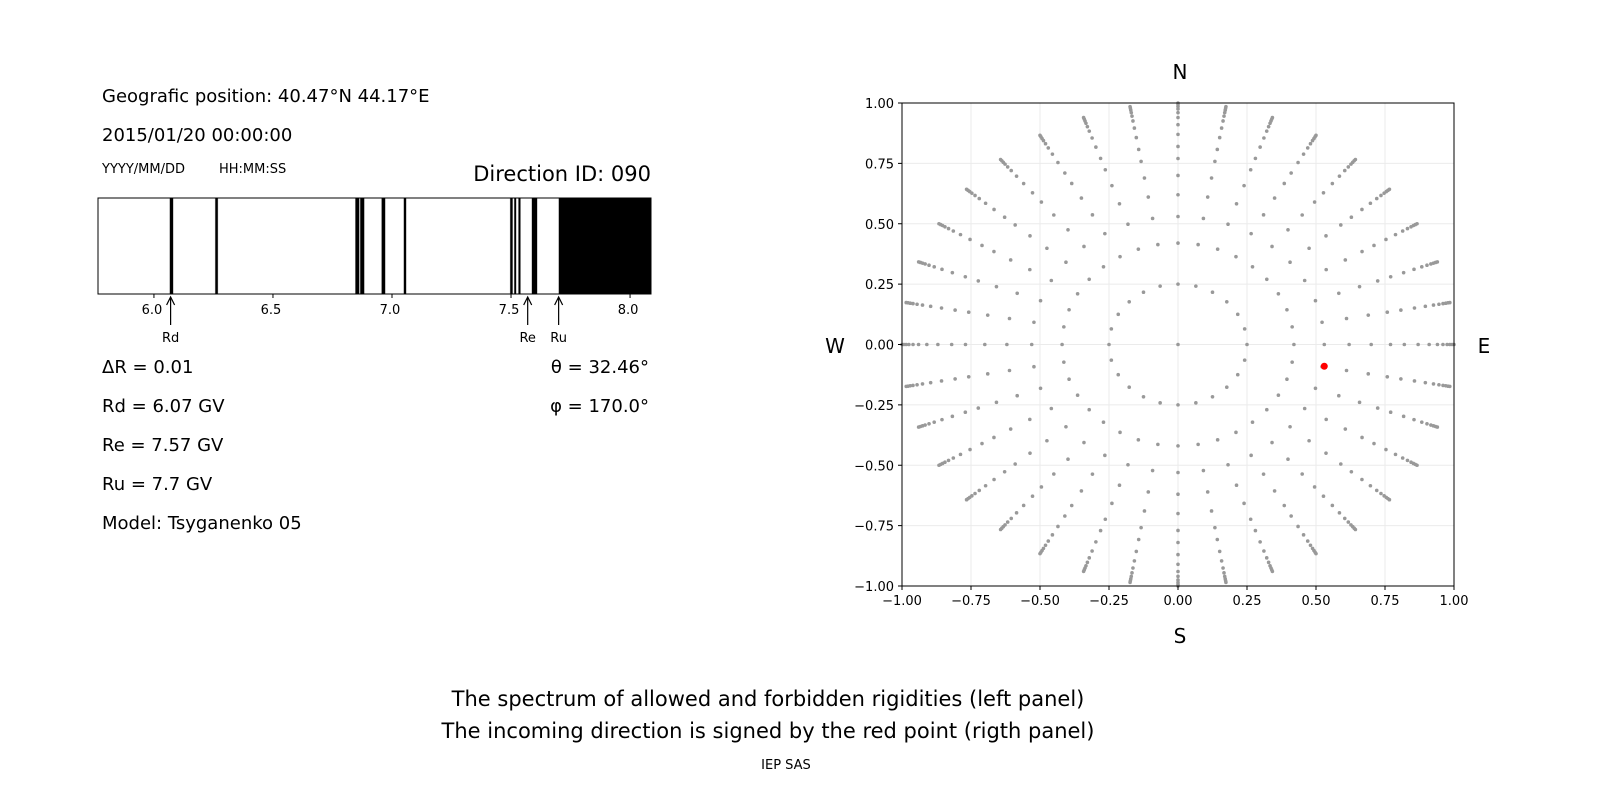 This screenshot has width=1600, height=800. Describe the element at coordinates (157, 484) in the screenshot. I see `ru-value: Ru = 7.7 GV` at that location.